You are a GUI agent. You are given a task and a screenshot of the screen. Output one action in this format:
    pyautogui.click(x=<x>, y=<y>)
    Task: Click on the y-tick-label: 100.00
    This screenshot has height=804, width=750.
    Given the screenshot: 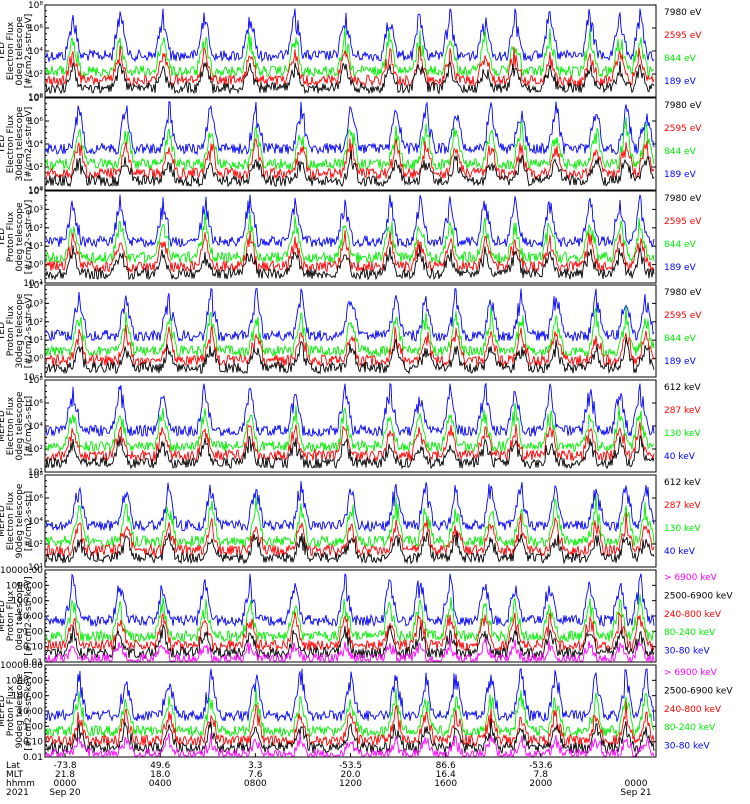 What is the action you would take?
    pyautogui.click(x=28, y=697)
    